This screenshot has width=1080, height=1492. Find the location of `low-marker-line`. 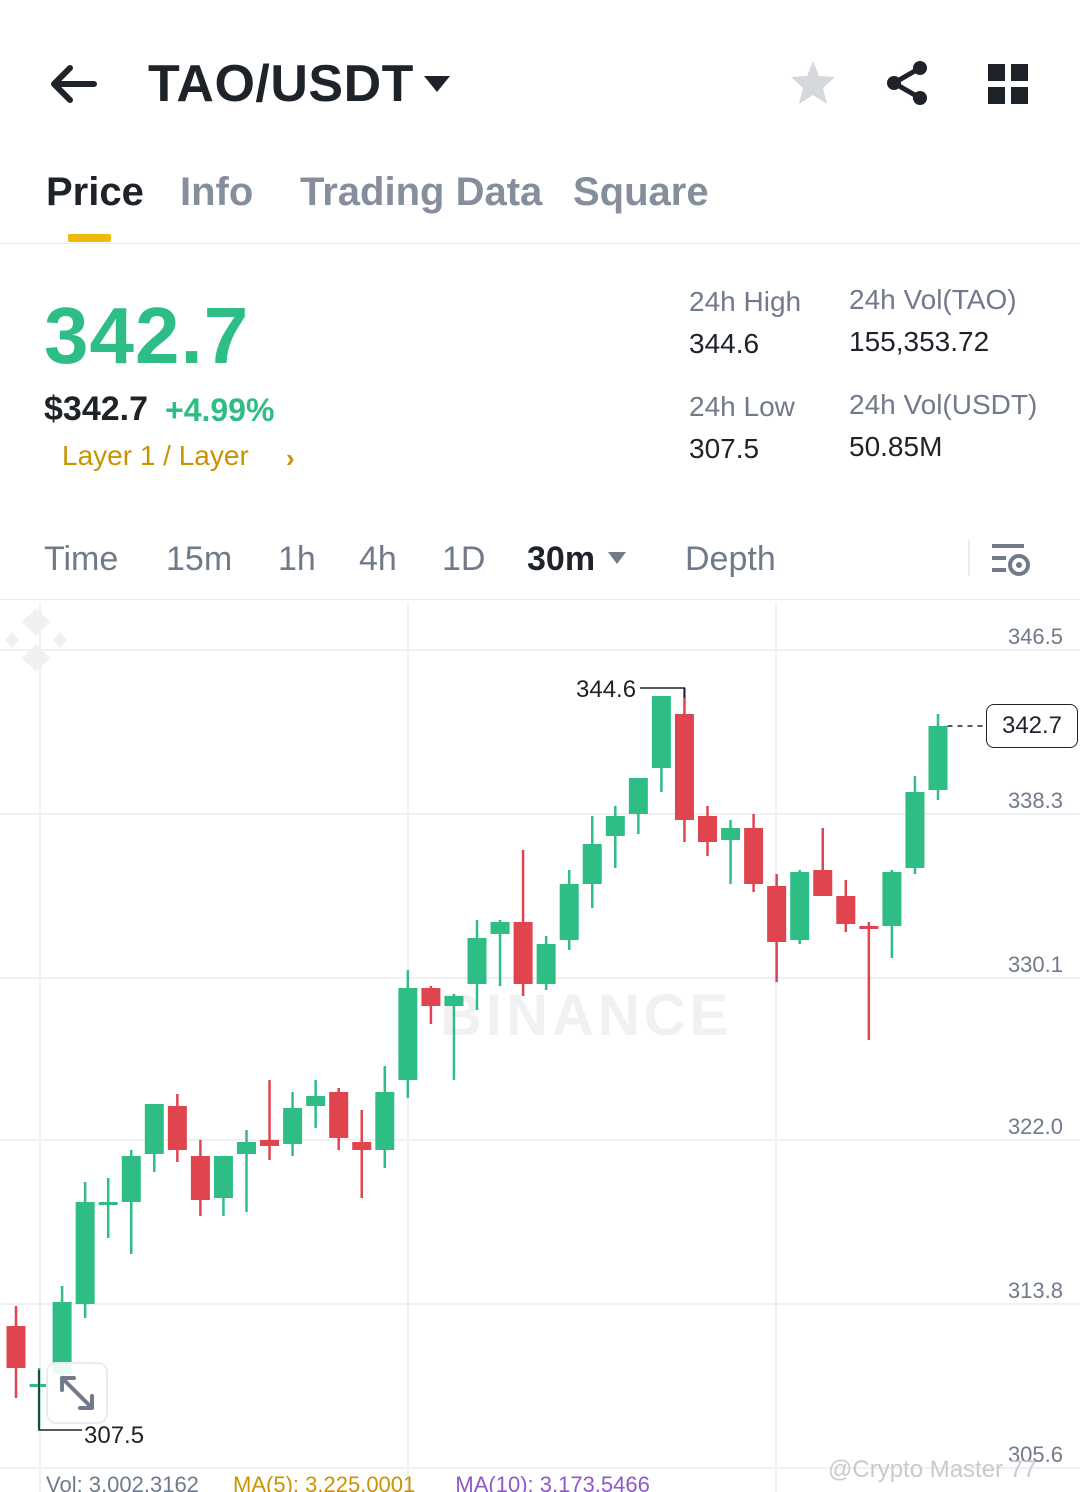

low-marker-line is located at coordinates (60, 1400).